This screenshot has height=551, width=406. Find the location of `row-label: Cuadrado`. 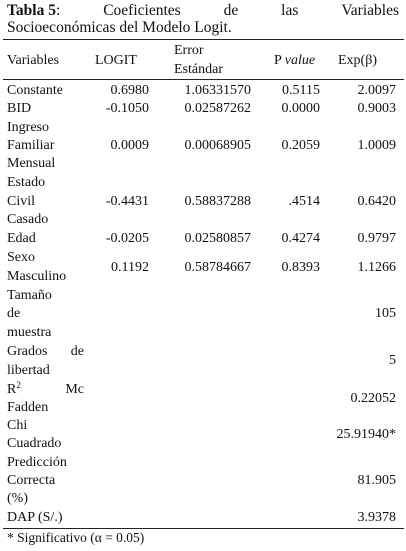

row-label: Cuadrado is located at coordinates (34, 443).